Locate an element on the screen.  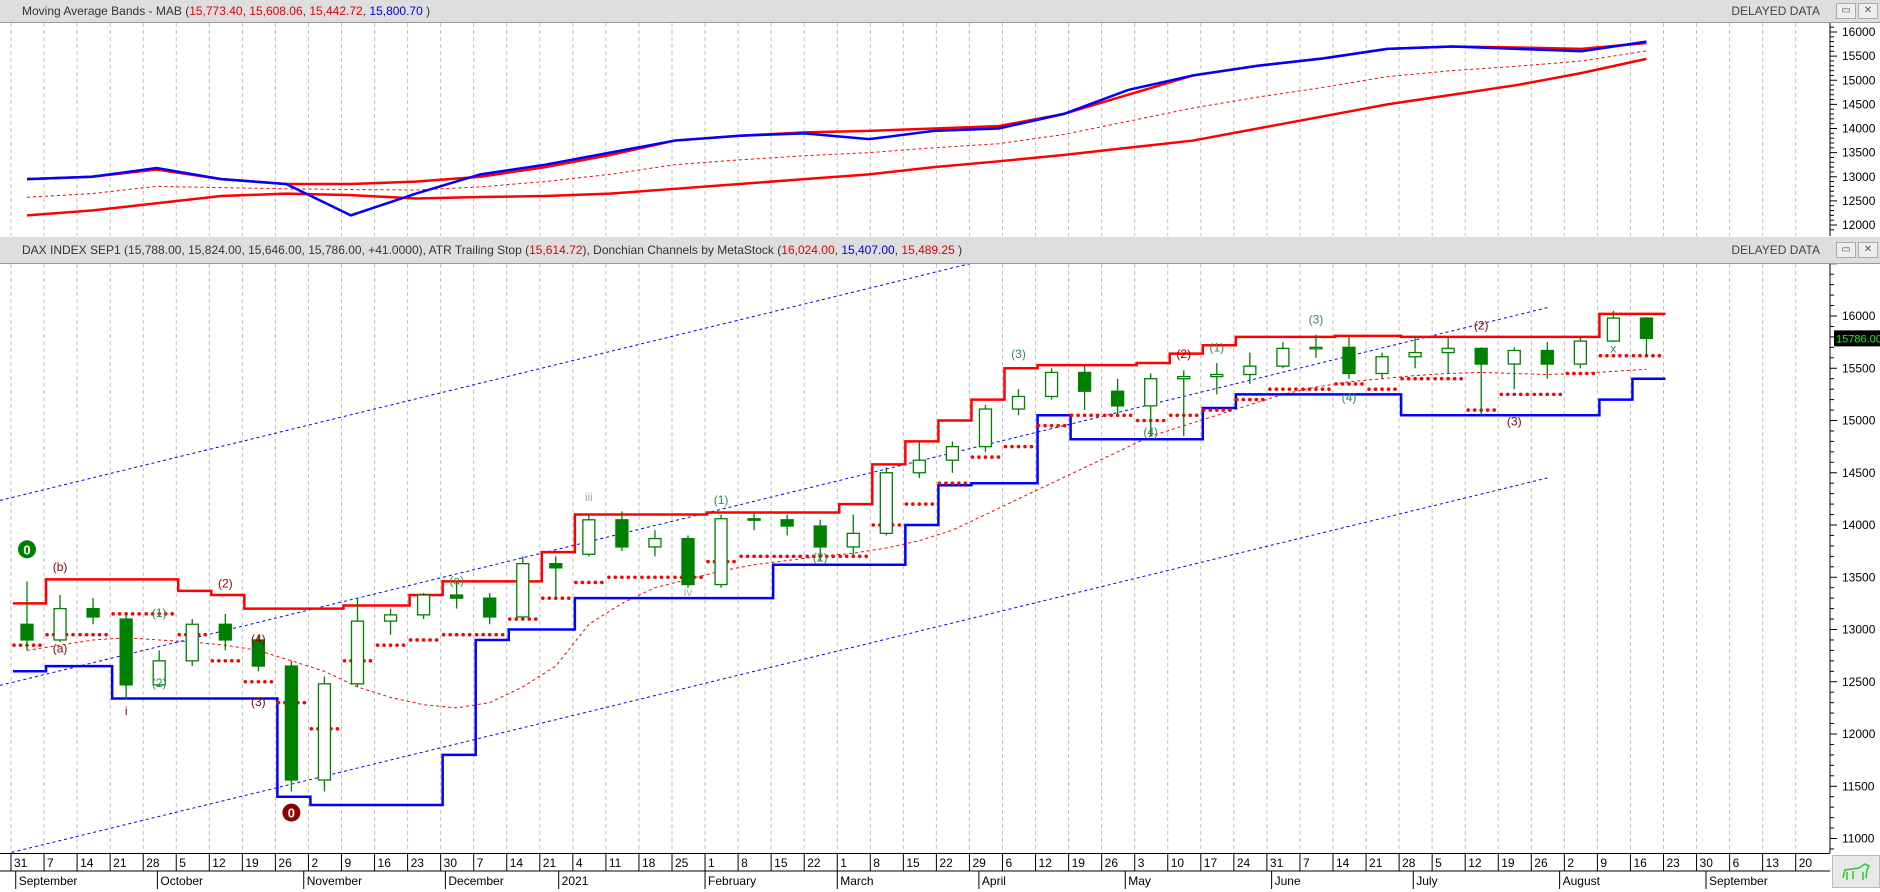
mab-upper-value: 15,773.40 is located at coordinates (216, 11).